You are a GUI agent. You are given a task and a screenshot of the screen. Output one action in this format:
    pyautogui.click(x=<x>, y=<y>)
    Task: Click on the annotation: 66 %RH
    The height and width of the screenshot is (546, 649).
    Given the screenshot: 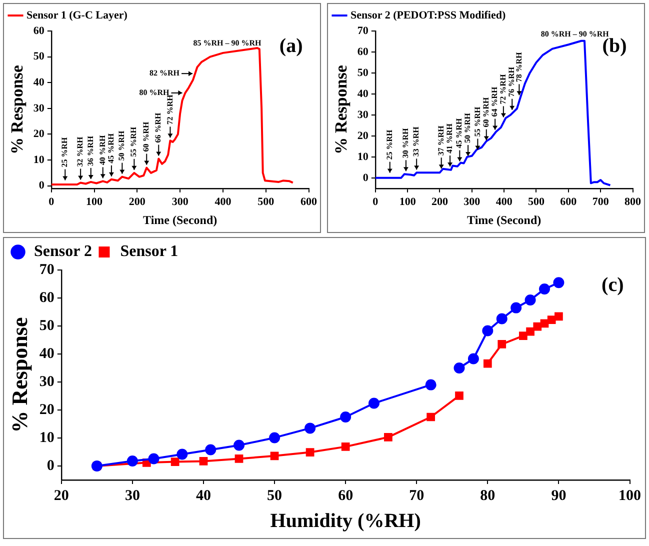 What is the action you would take?
    pyautogui.click(x=158, y=127)
    